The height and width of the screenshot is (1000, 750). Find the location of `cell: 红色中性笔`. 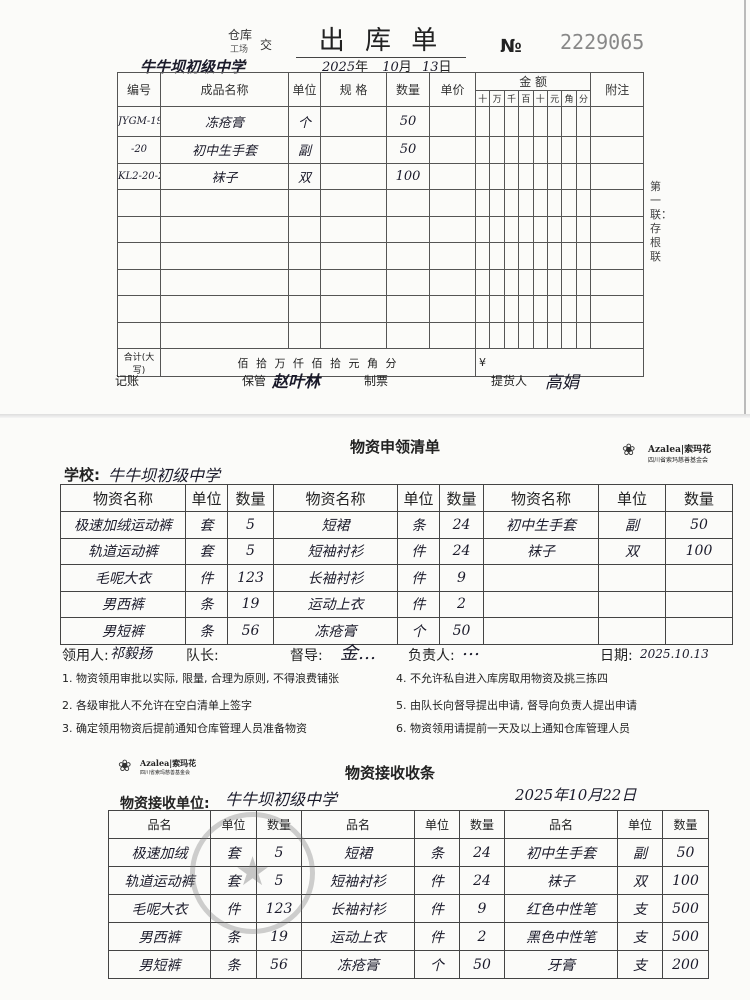

cell: 红色中性笔 is located at coordinates (561, 908).